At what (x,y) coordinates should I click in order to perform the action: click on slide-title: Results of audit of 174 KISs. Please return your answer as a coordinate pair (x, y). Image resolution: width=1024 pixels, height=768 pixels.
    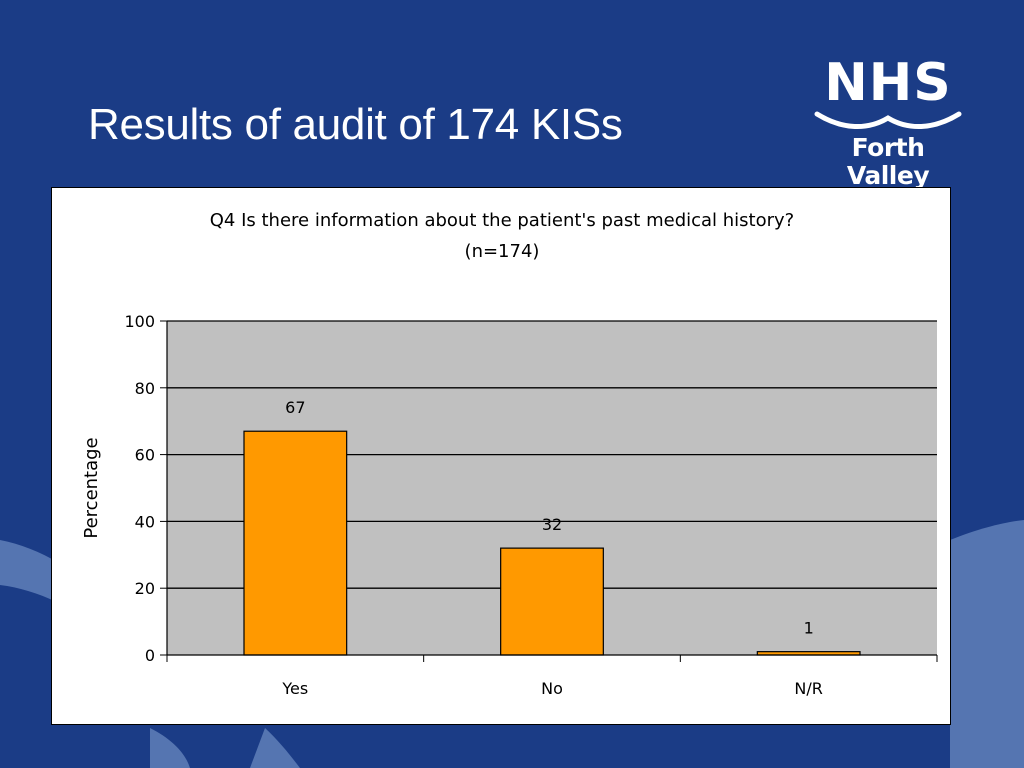
    Looking at the image, I should click on (355, 124).